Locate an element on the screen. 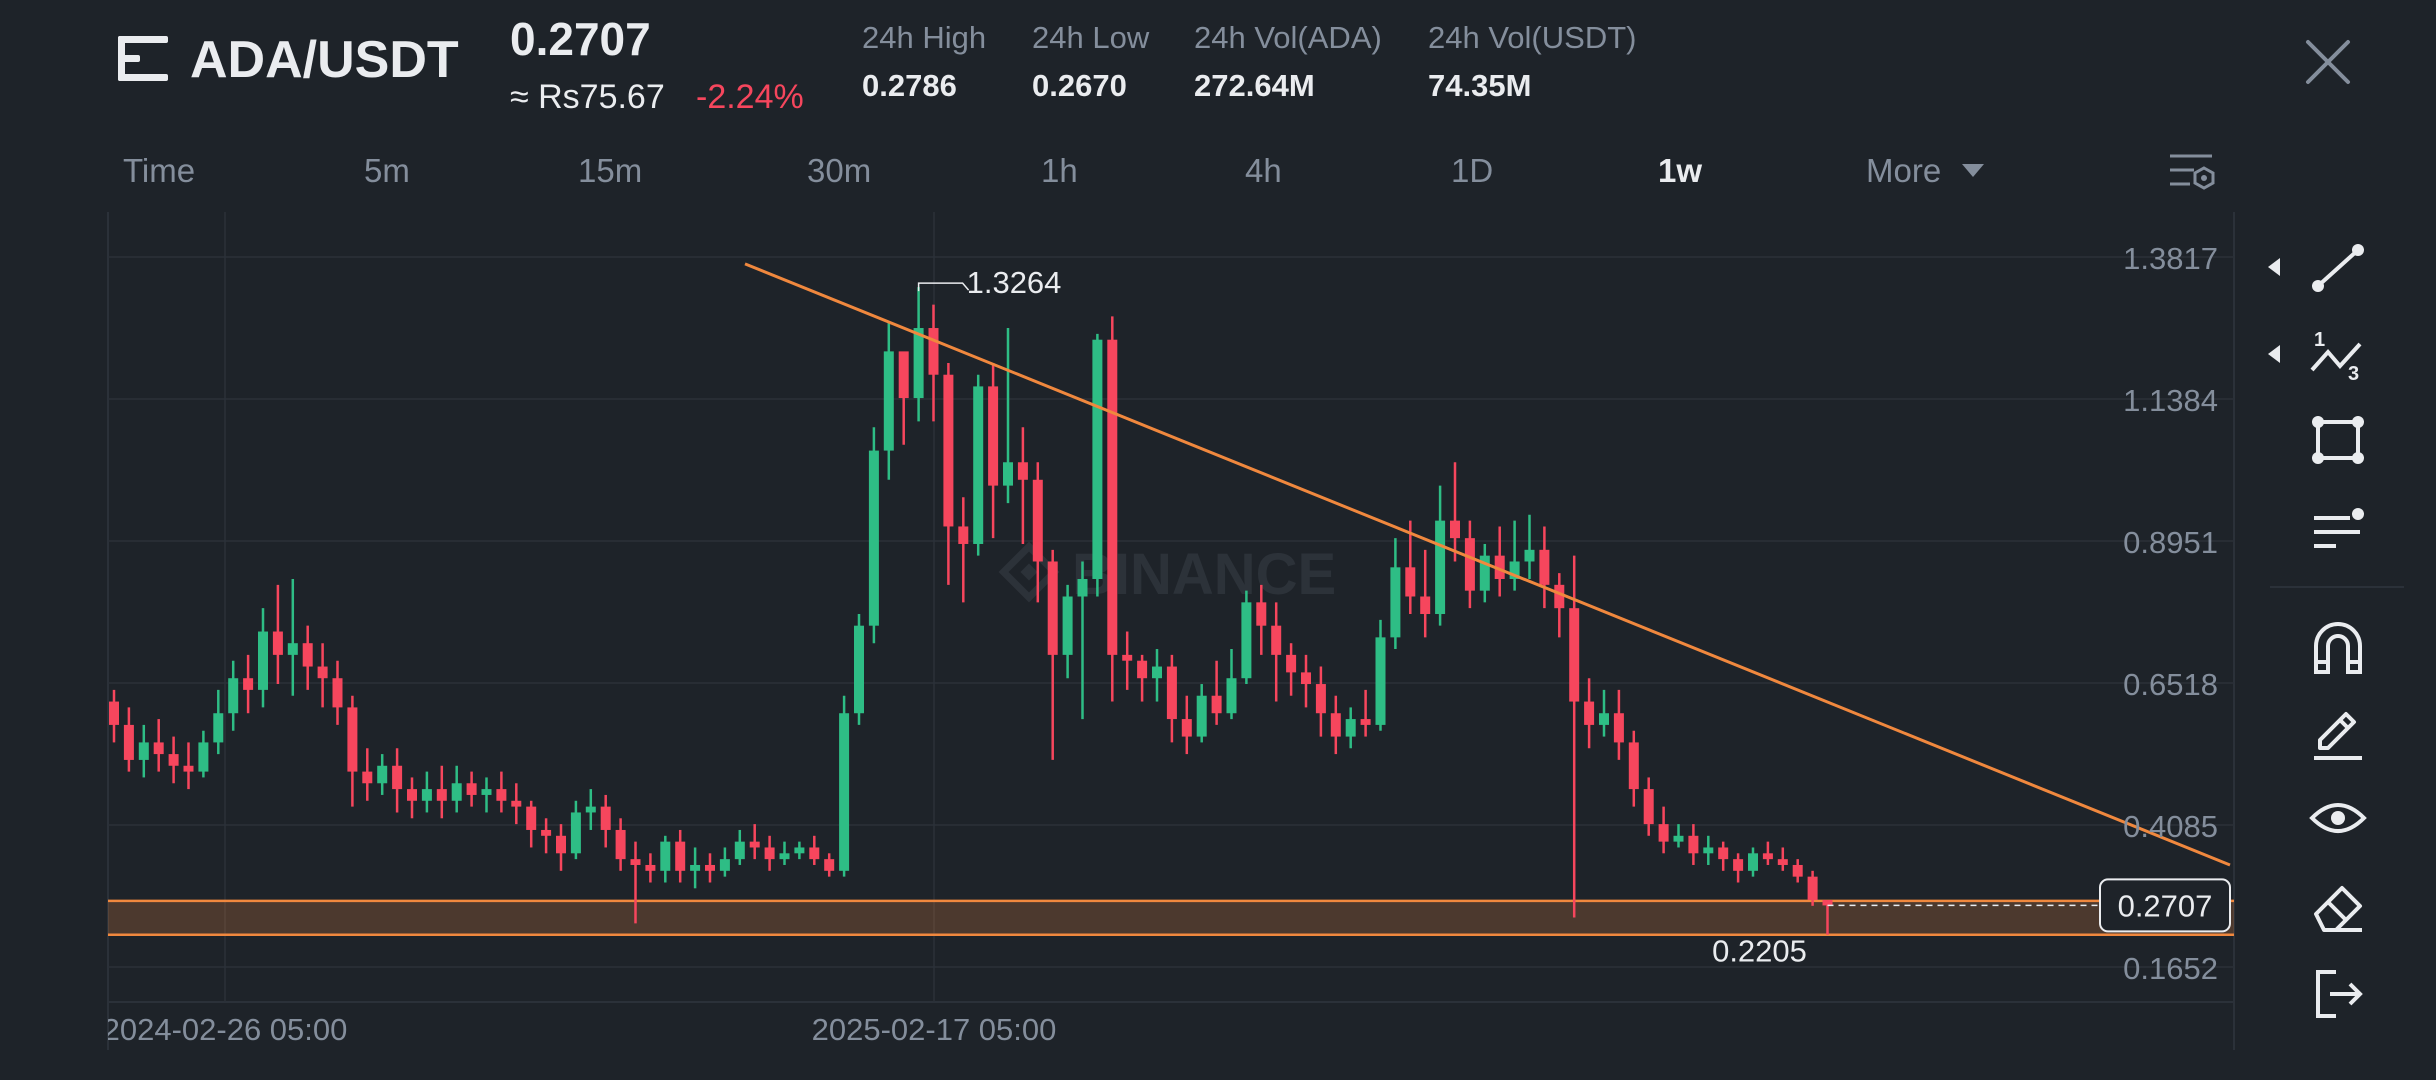 The width and height of the screenshot is (2436, 1080). interval-1w: 1w is located at coordinates (1680, 170).